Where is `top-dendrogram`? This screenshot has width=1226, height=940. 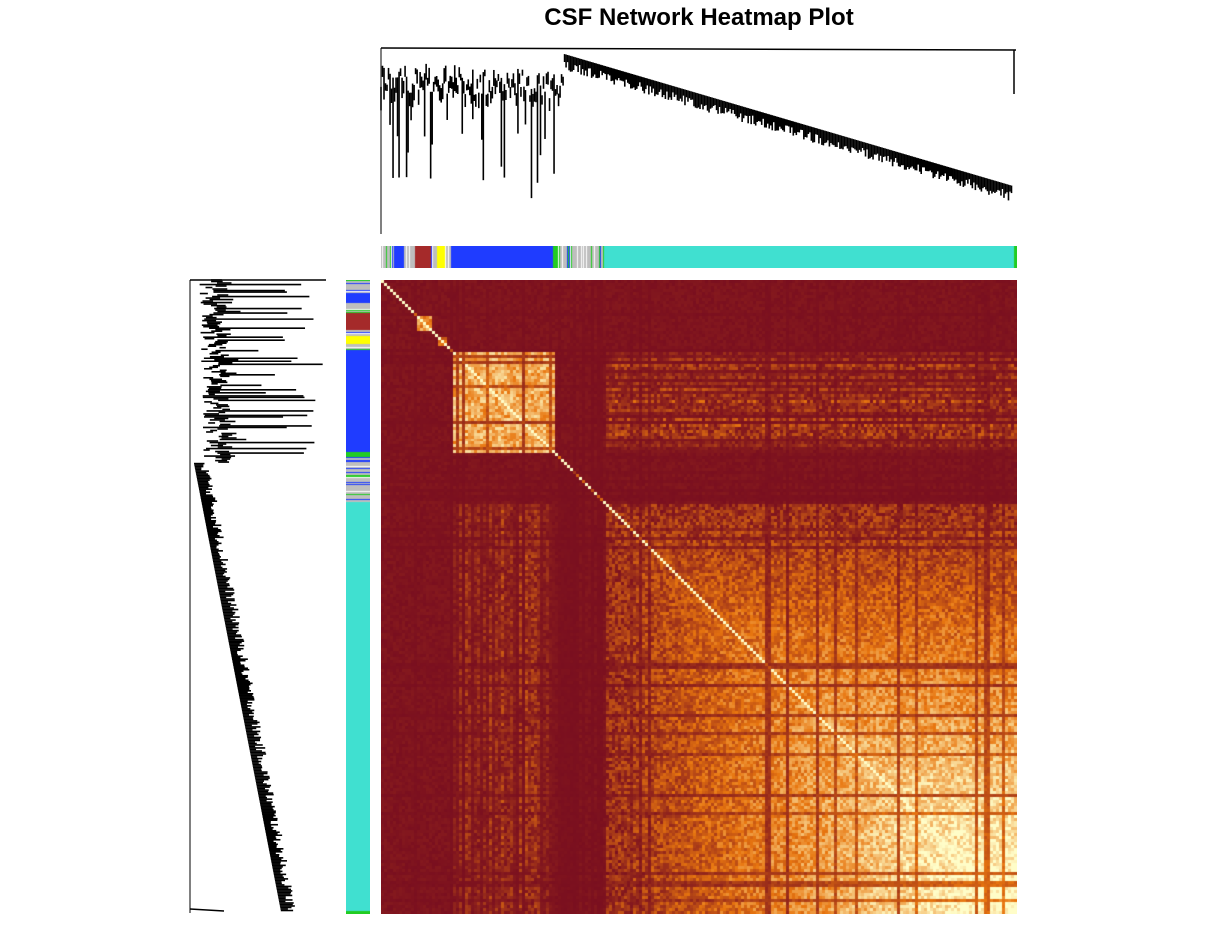 top-dendrogram is located at coordinates (698, 140).